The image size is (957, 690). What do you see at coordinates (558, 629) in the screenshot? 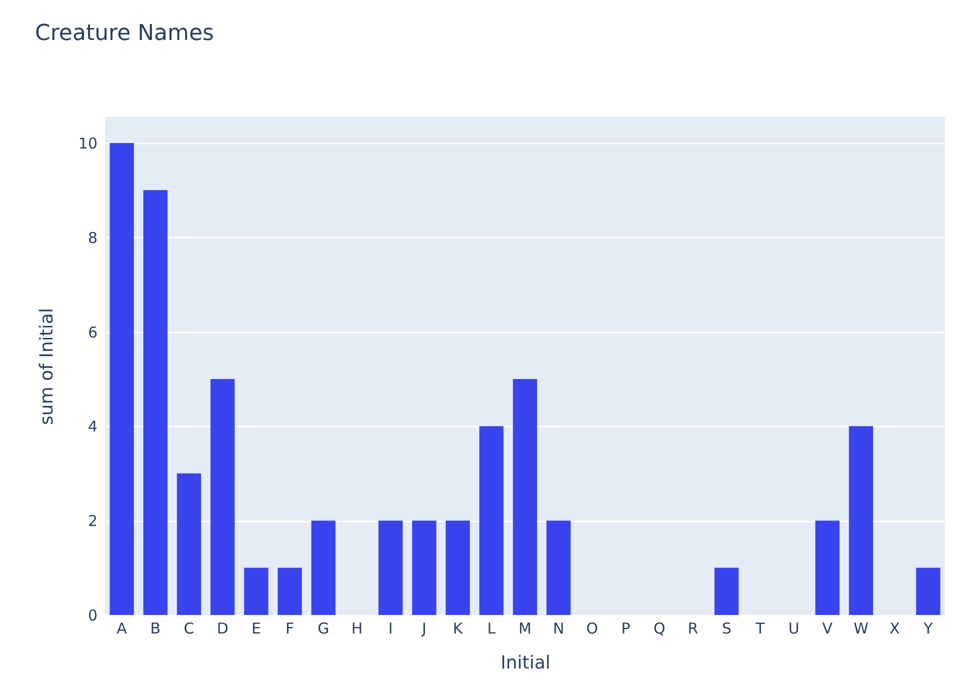
I see `x-tick-label: N` at bounding box center [558, 629].